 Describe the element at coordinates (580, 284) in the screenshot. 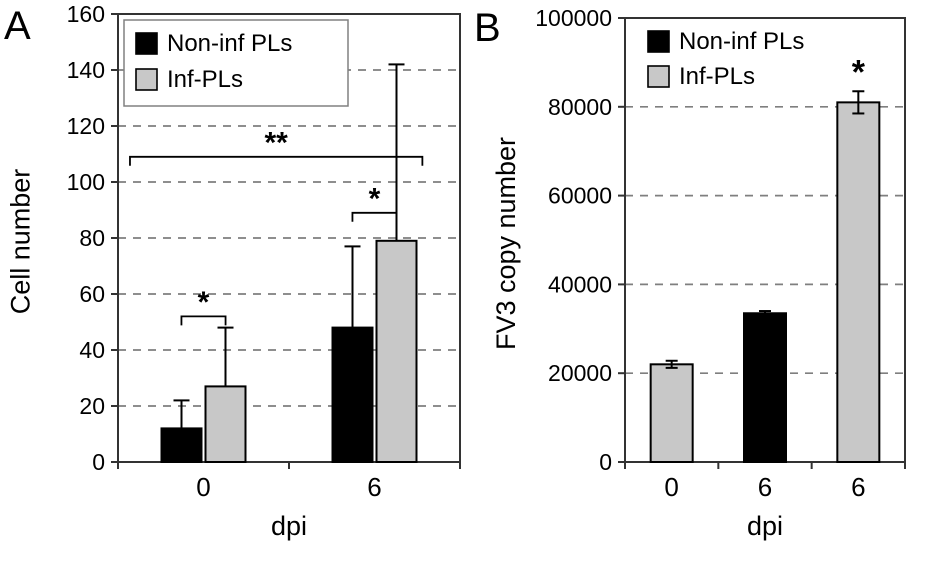

I see `y-tick-label: 40000` at that location.